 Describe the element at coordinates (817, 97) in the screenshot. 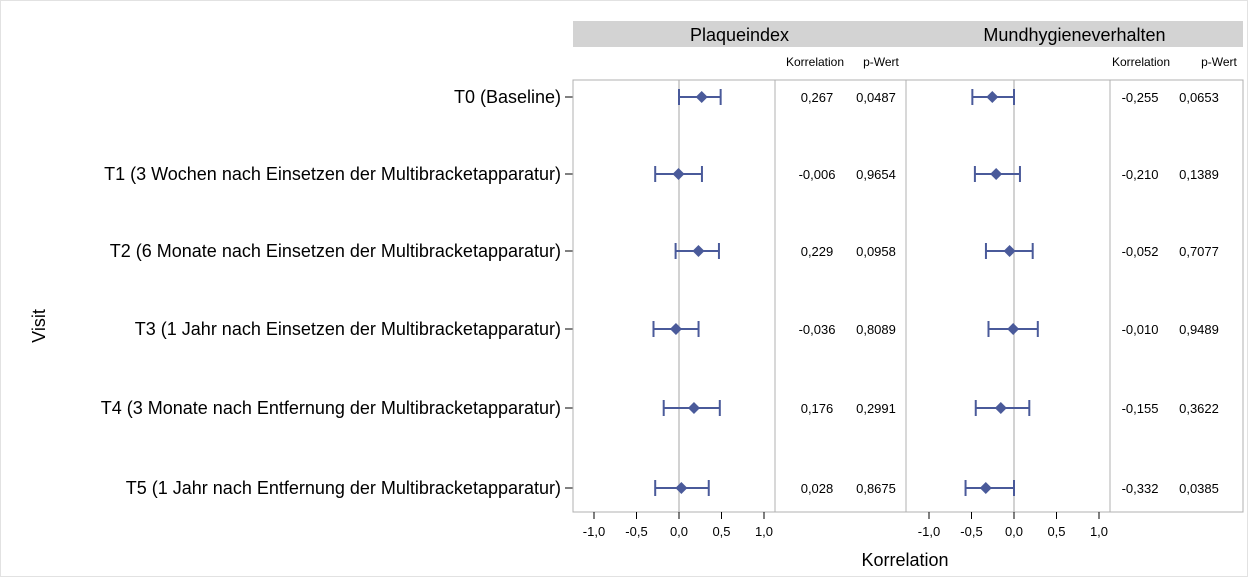

I see `korrelation-value: 0,267` at that location.